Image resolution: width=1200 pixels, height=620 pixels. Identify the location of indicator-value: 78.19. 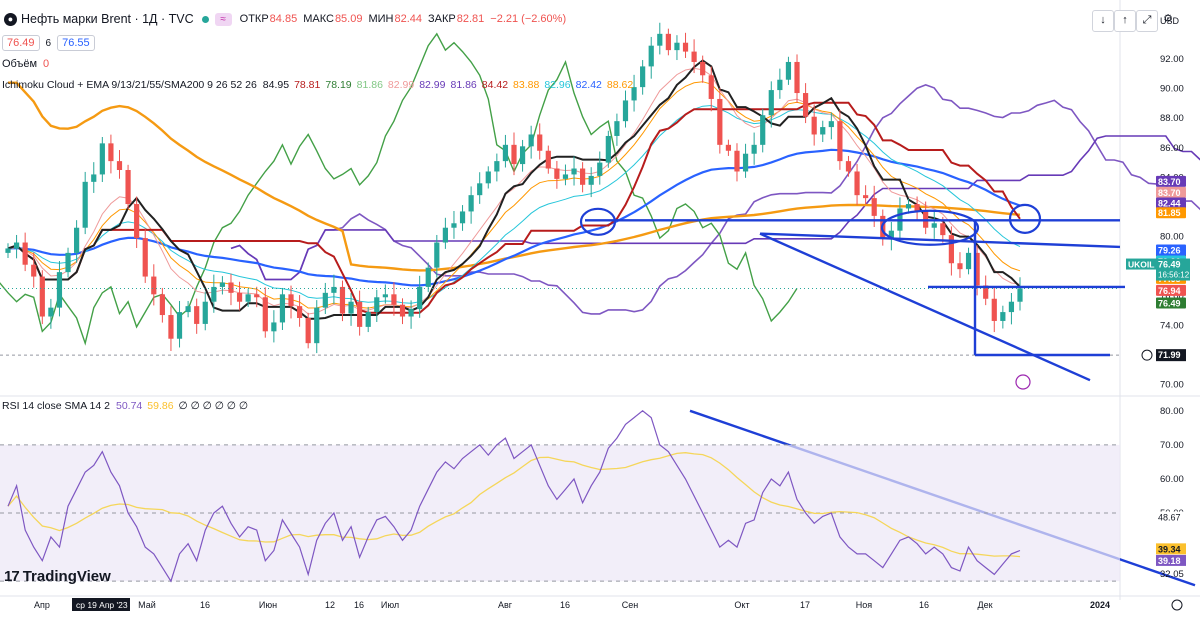
(338, 85).